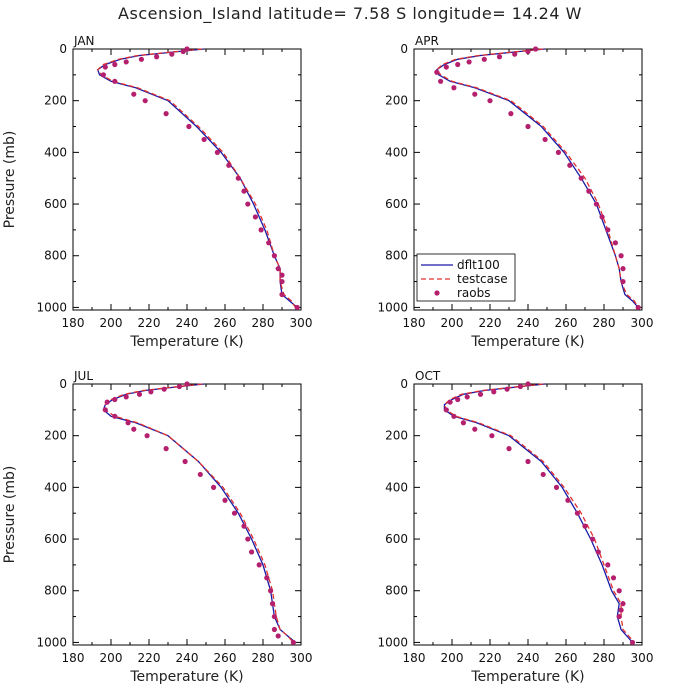  I want to click on legend-marker-raobs, so click(437, 293).